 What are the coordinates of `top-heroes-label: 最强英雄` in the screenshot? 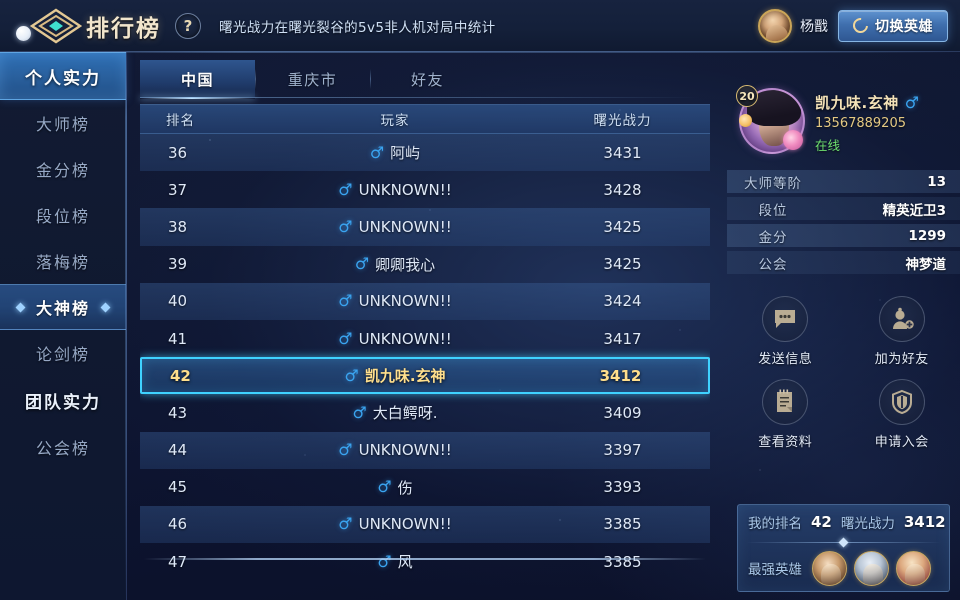 It's located at (775, 570).